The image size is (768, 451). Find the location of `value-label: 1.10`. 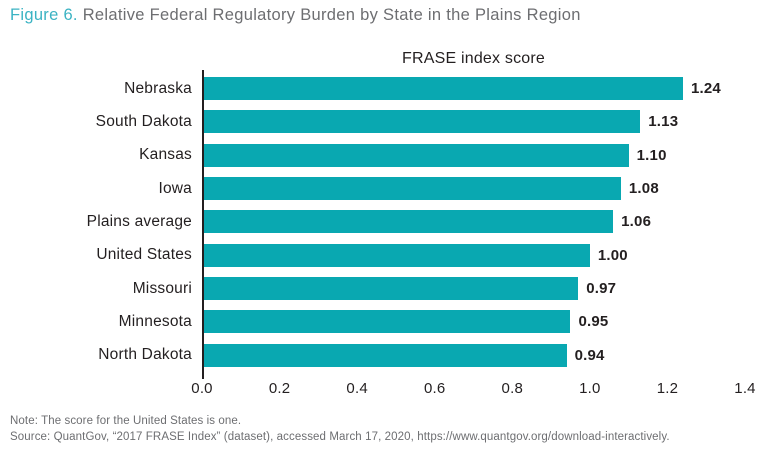

value-label: 1.10 is located at coordinates (651, 155).